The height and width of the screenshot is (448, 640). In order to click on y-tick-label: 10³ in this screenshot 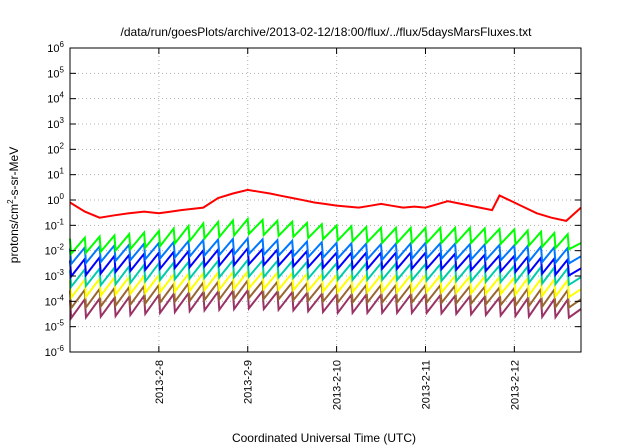, I will do `click(55, 123)`.